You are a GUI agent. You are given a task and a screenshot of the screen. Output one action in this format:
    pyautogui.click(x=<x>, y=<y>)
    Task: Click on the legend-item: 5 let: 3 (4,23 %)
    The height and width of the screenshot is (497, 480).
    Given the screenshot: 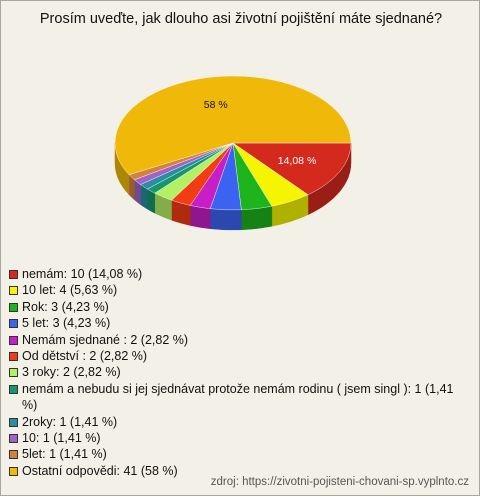 What is the action you would take?
    pyautogui.click(x=236, y=323)
    